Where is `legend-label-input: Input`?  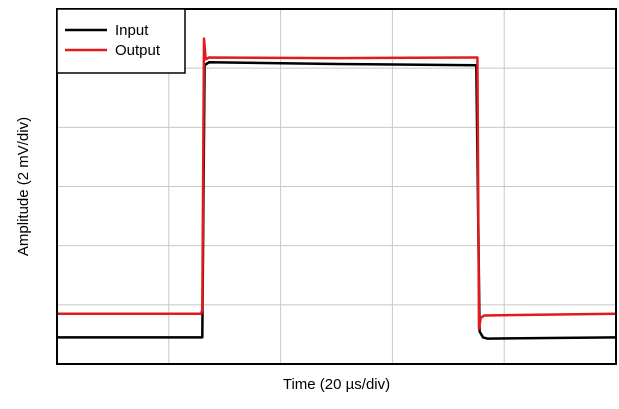
legend-label-input: Input is located at coordinates (132, 30).